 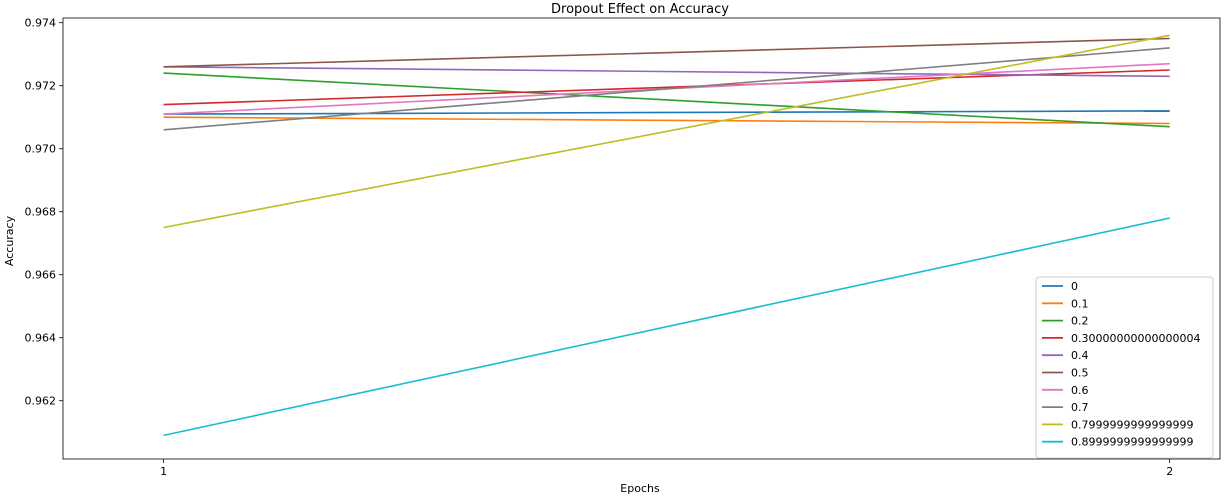 I want to click on chart-title: Dropout Effect on Accuracy, so click(x=640, y=9).